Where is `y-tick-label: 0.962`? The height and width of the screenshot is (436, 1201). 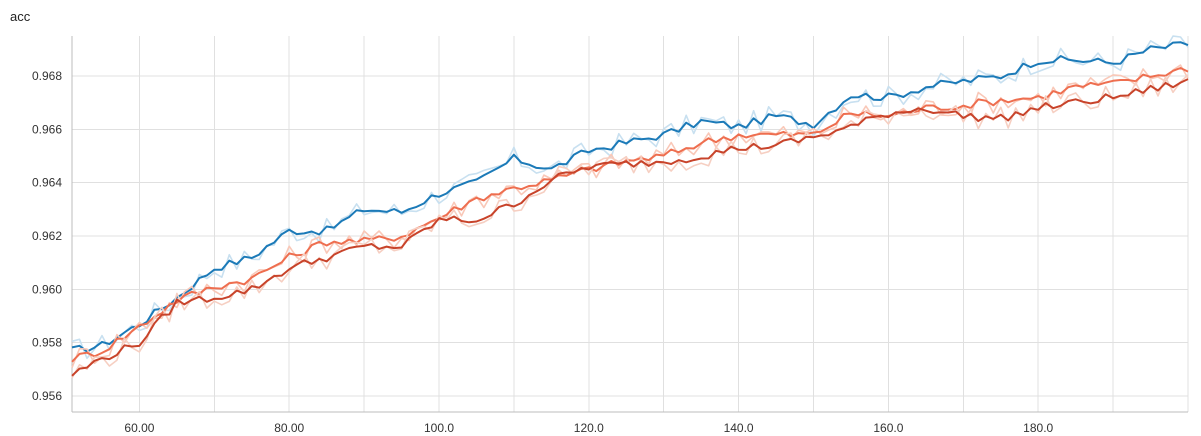
y-tick-label: 0.962 is located at coordinates (47, 236).